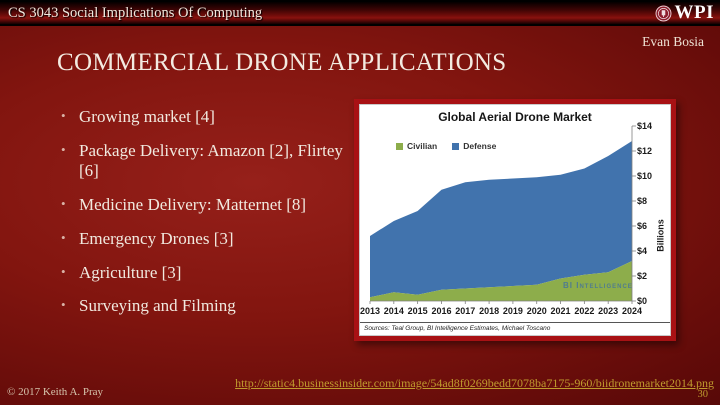 Image resolution: width=720 pixels, height=405 pixels. What do you see at coordinates (206, 205) in the screenshot?
I see `bullet-item: Medicine Delivery: Matternet [8]` at bounding box center [206, 205].